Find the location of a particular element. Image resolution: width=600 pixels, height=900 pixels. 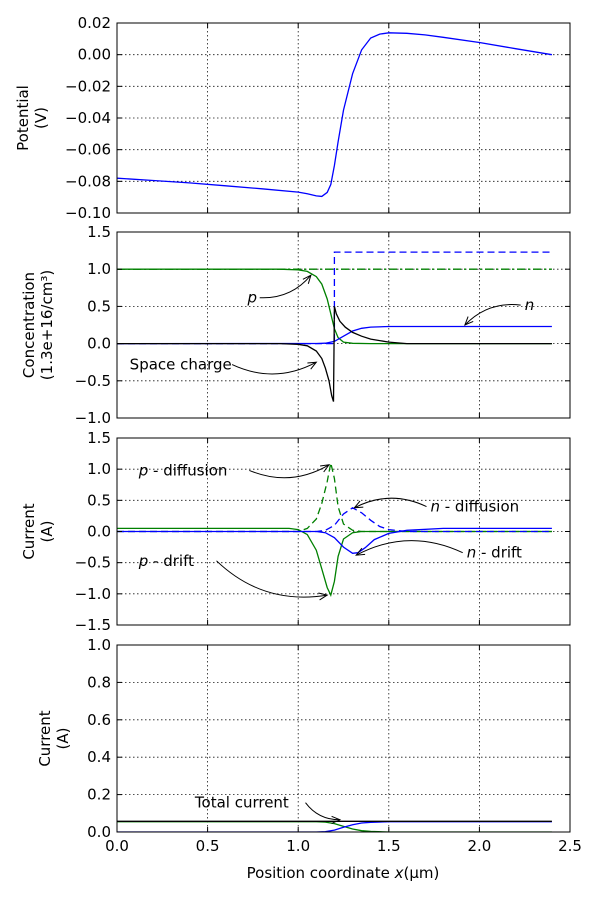

x-axis-label: Position coordinate x(μm) is located at coordinates (343, 873).